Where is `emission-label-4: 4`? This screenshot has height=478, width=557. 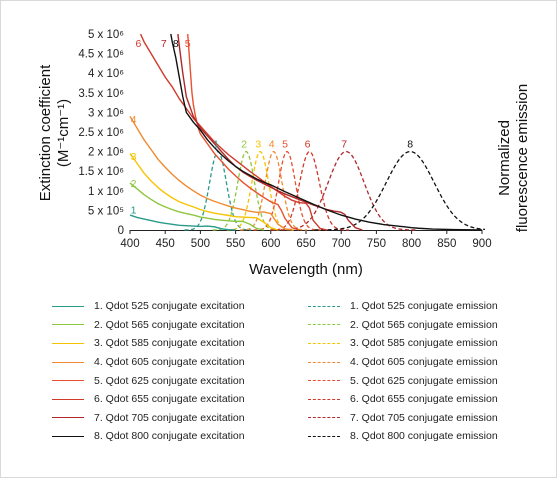
emission-label-4: 4 is located at coordinates (272, 145).